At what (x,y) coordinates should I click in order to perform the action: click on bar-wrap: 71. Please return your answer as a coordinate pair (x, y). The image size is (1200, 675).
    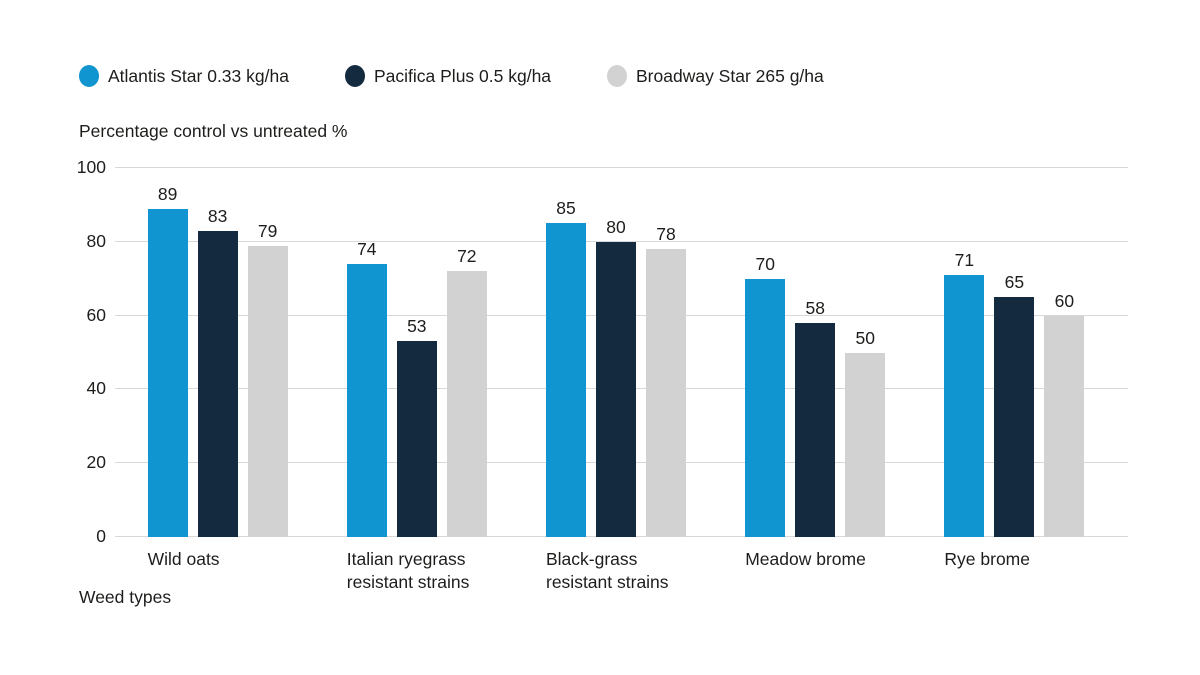
    Looking at the image, I should click on (964, 352).